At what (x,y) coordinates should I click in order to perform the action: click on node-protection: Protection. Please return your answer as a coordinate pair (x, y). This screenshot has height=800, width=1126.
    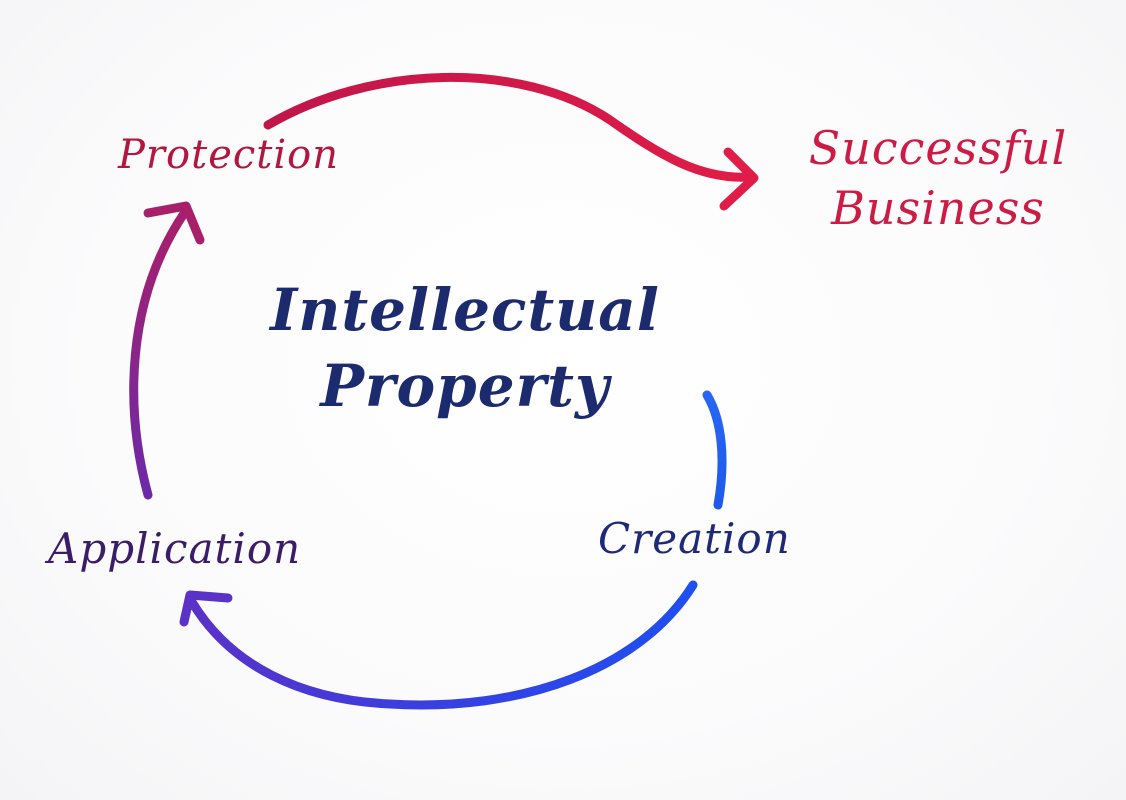
    Looking at the image, I should click on (228, 155).